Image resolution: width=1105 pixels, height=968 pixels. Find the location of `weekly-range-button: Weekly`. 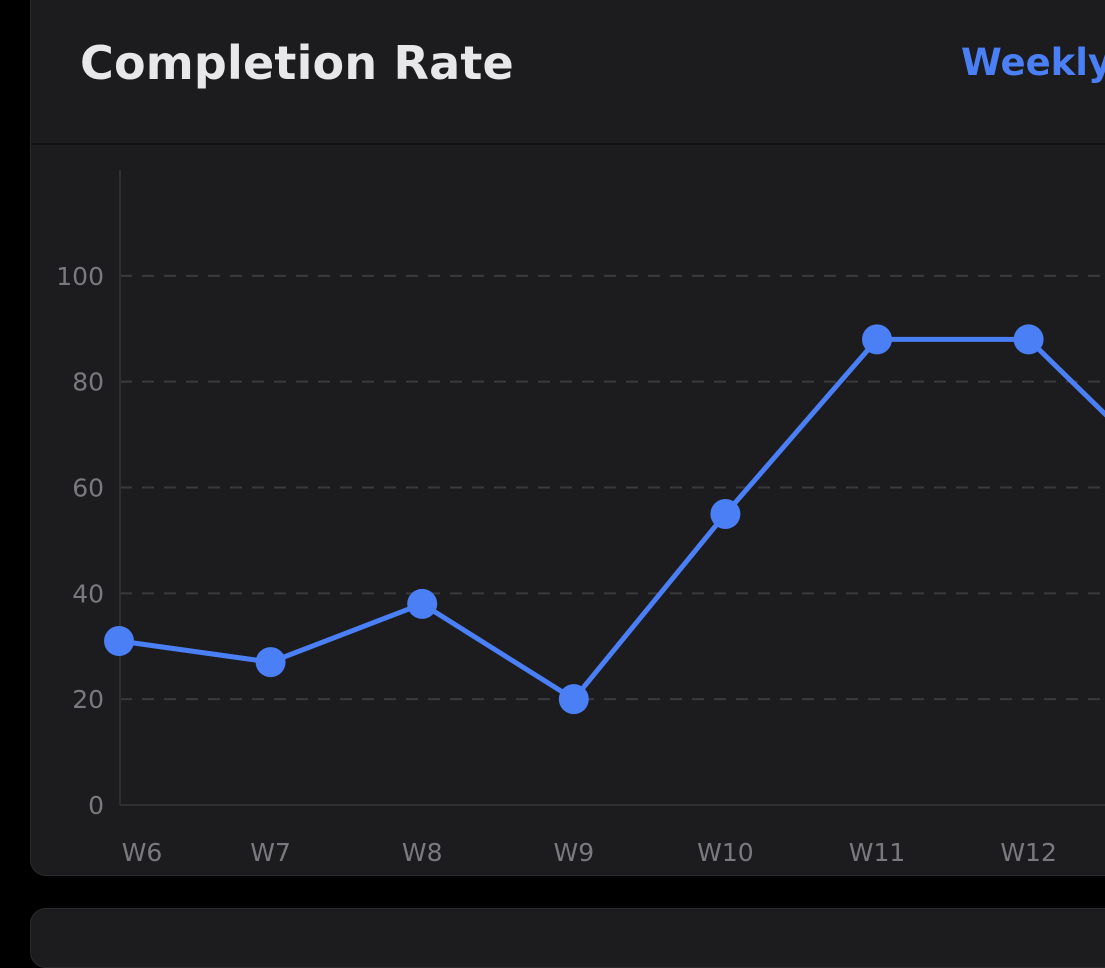

weekly-range-button: Weekly is located at coordinates (1033, 62).